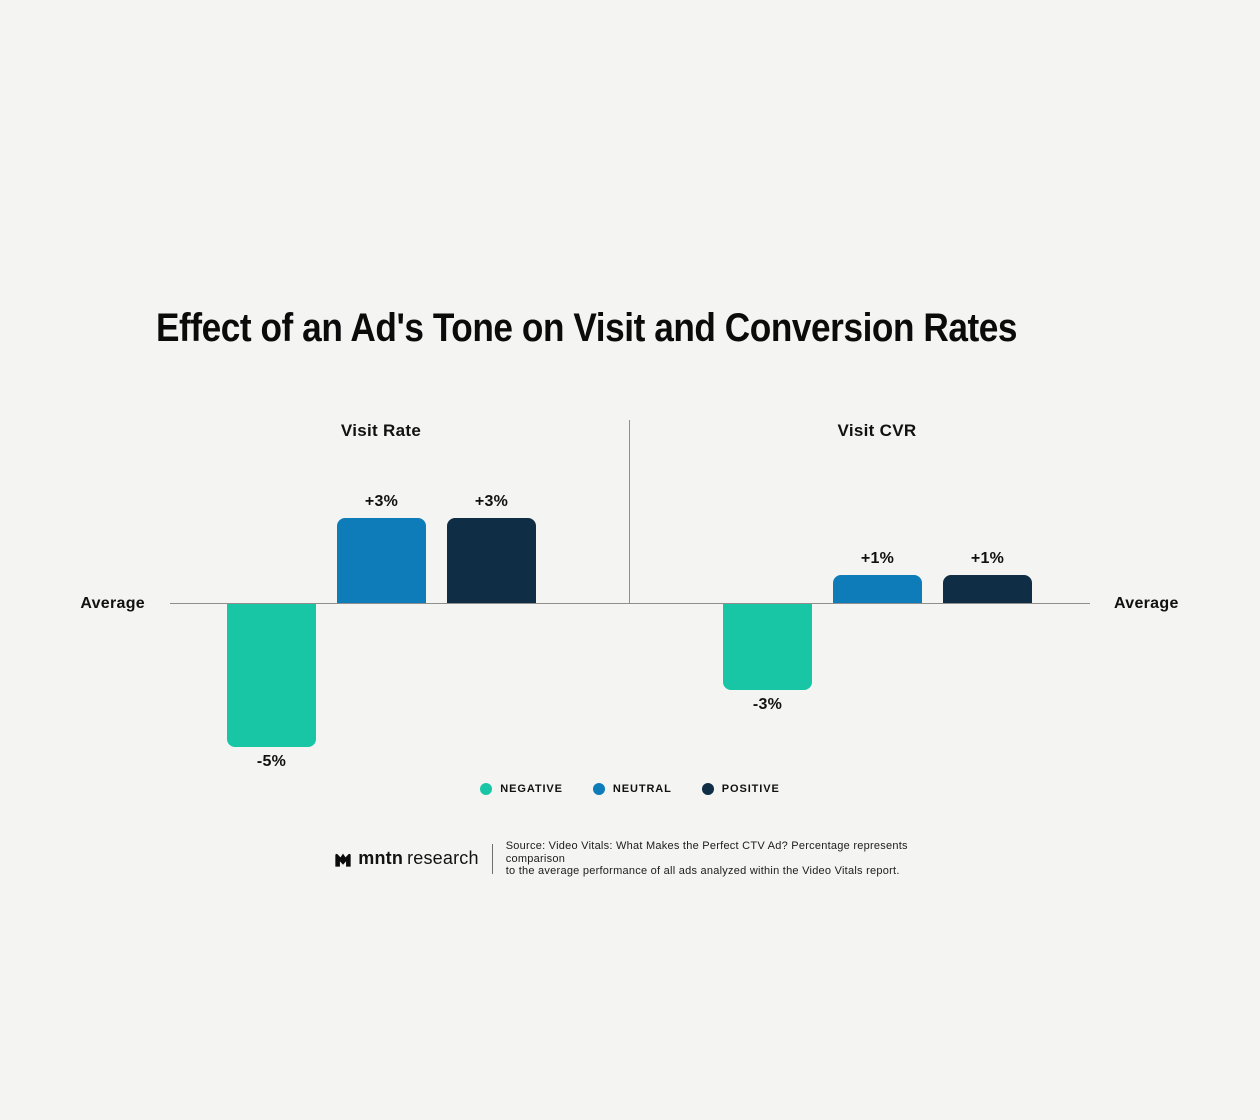  What do you see at coordinates (491, 560) in the screenshot?
I see `bar-visit-rate-positive` at bounding box center [491, 560].